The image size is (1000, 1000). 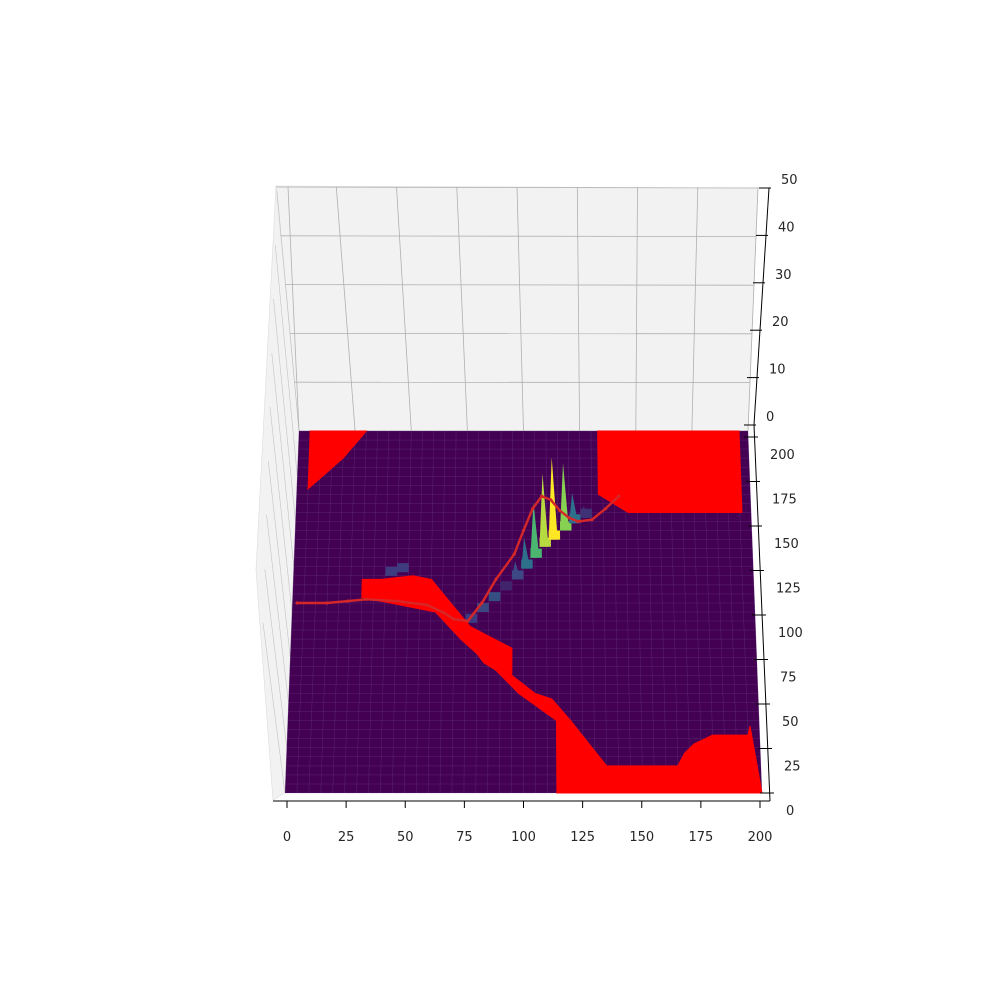 What do you see at coordinates (783, 275) in the screenshot?
I see `z-tick-label: 30` at bounding box center [783, 275].